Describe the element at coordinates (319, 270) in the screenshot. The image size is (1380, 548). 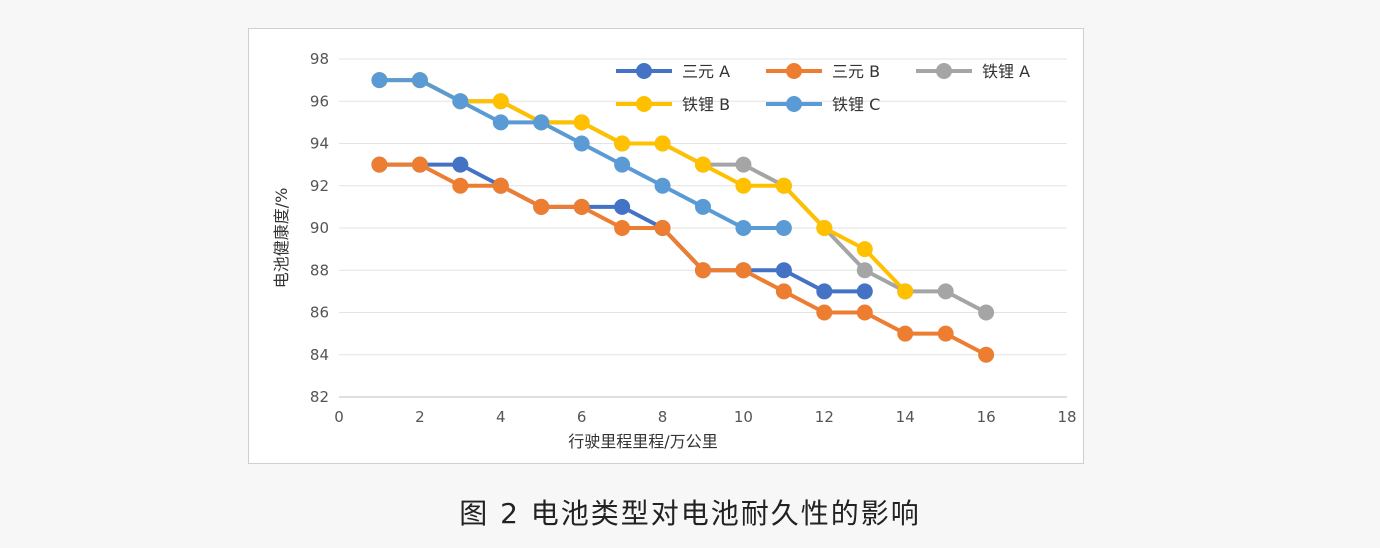
I see `y-tick-label: 88` at that location.